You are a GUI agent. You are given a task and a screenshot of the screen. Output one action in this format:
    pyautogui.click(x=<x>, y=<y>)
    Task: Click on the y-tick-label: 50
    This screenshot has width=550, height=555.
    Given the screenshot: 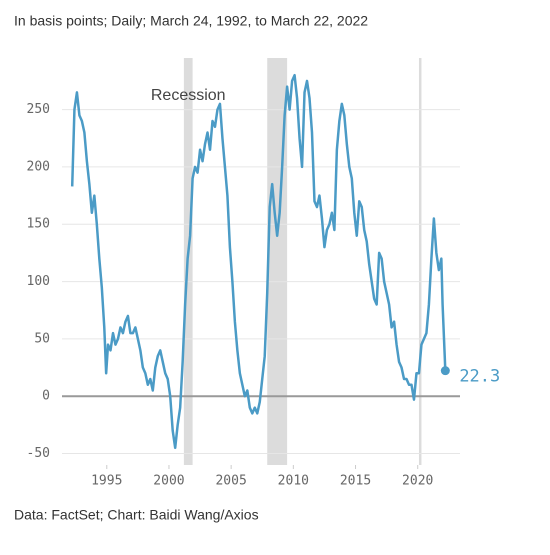 What is the action you would take?
    pyautogui.click(x=42, y=338)
    